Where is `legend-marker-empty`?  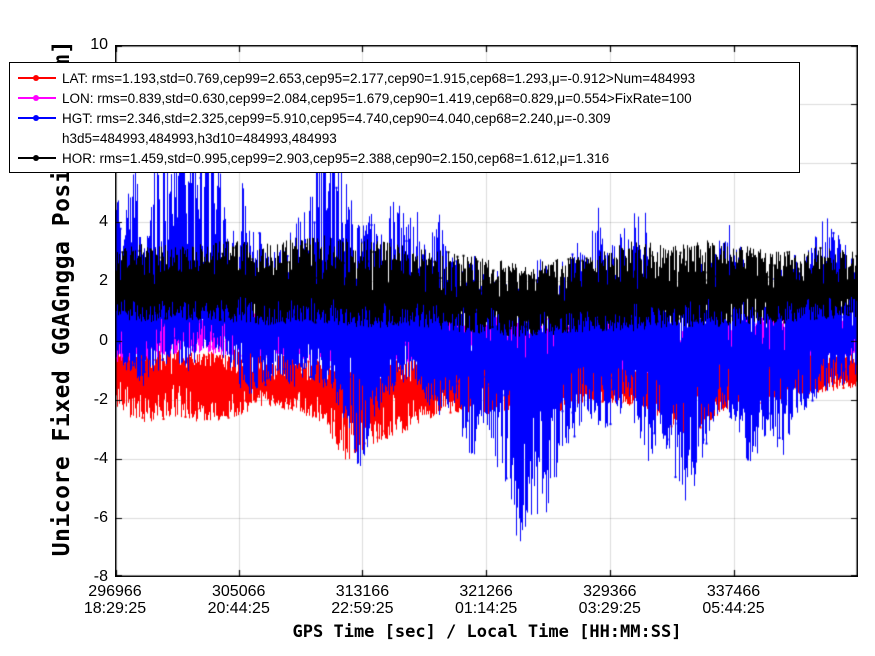
legend-marker-empty is located at coordinates (36, 138).